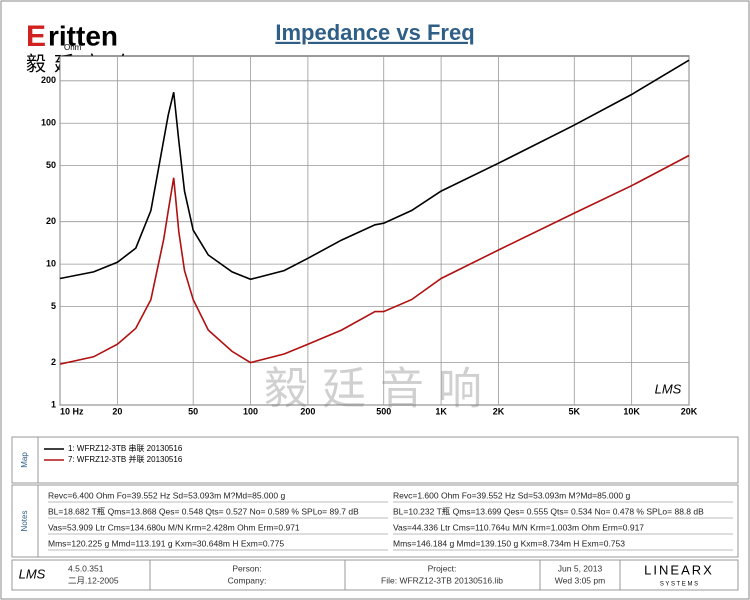 The height and width of the screenshot is (600, 750). What do you see at coordinates (575, 411) in the screenshot?
I see `x-tick-label: 5K` at bounding box center [575, 411].